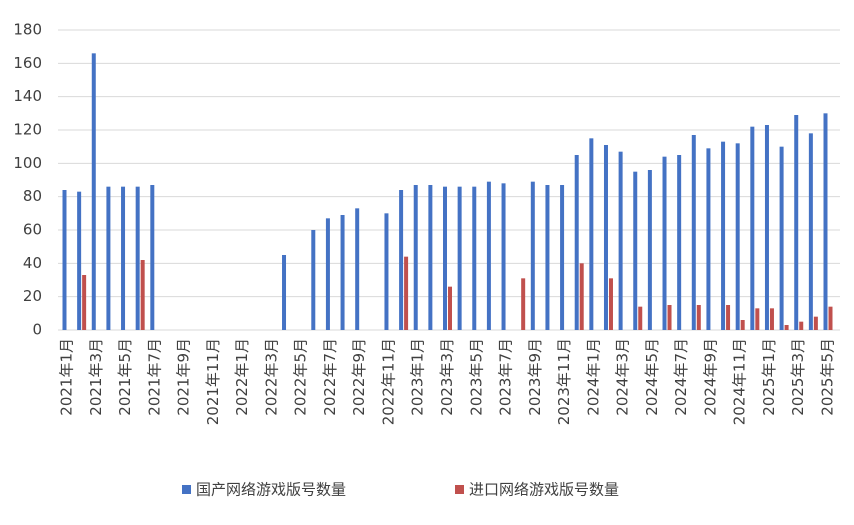 Image resolution: width=854 pixels, height=525 pixels. I want to click on x-tick-label: 2024年7月, so click(681, 377).